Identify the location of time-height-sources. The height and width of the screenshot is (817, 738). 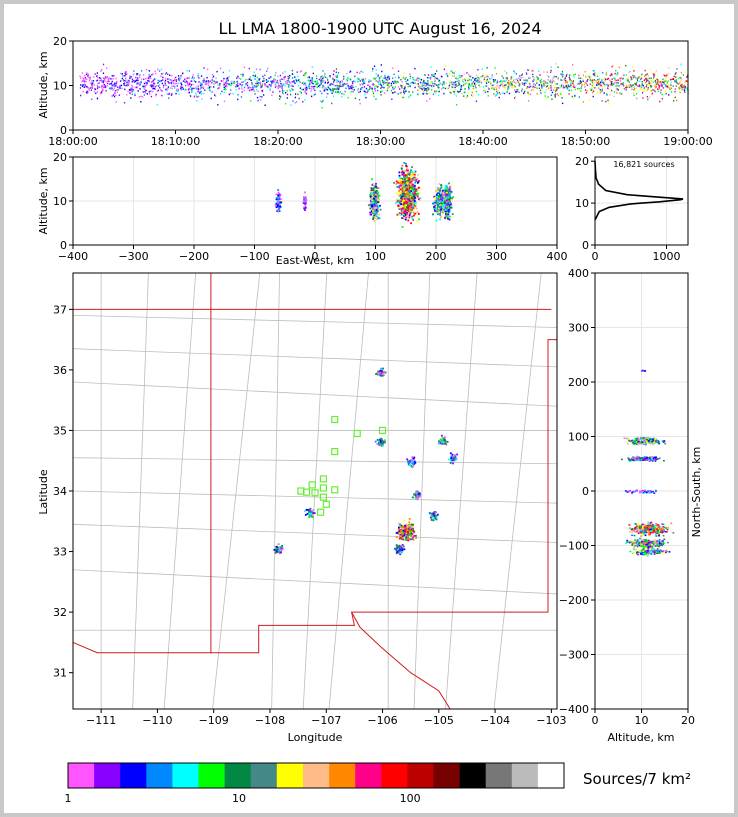
(384, 86).